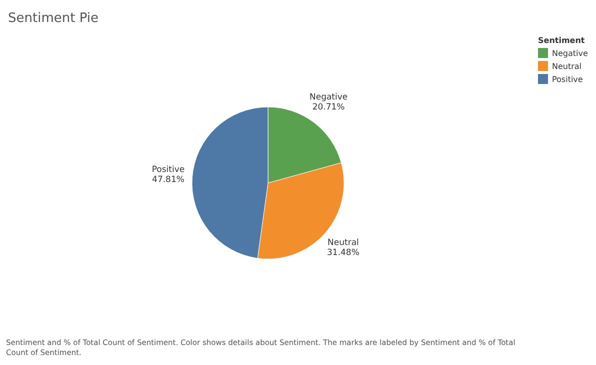 This screenshot has height=365, width=596. Describe the element at coordinates (570, 53) in the screenshot. I see `legend-label: Negative` at that location.